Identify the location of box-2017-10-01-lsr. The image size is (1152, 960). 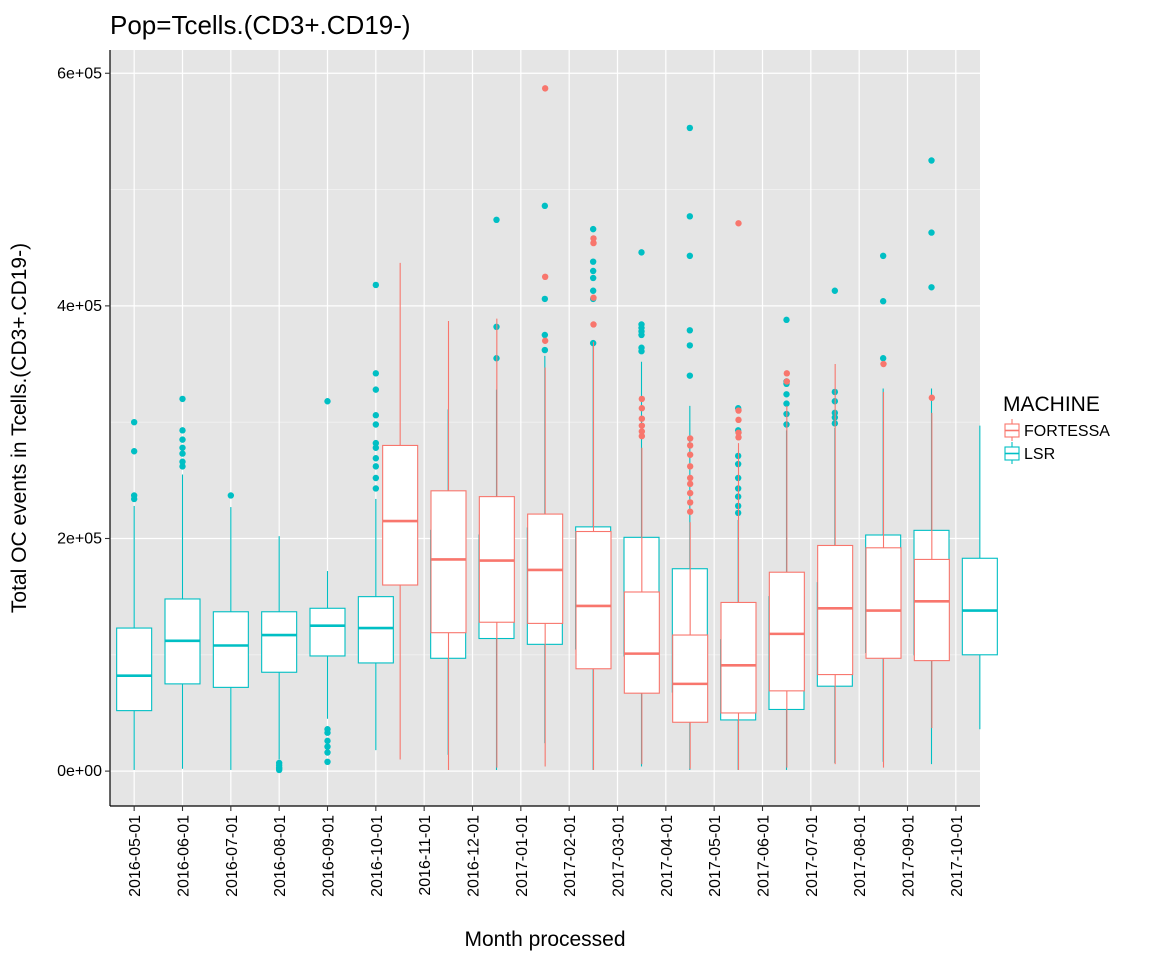
(979, 577).